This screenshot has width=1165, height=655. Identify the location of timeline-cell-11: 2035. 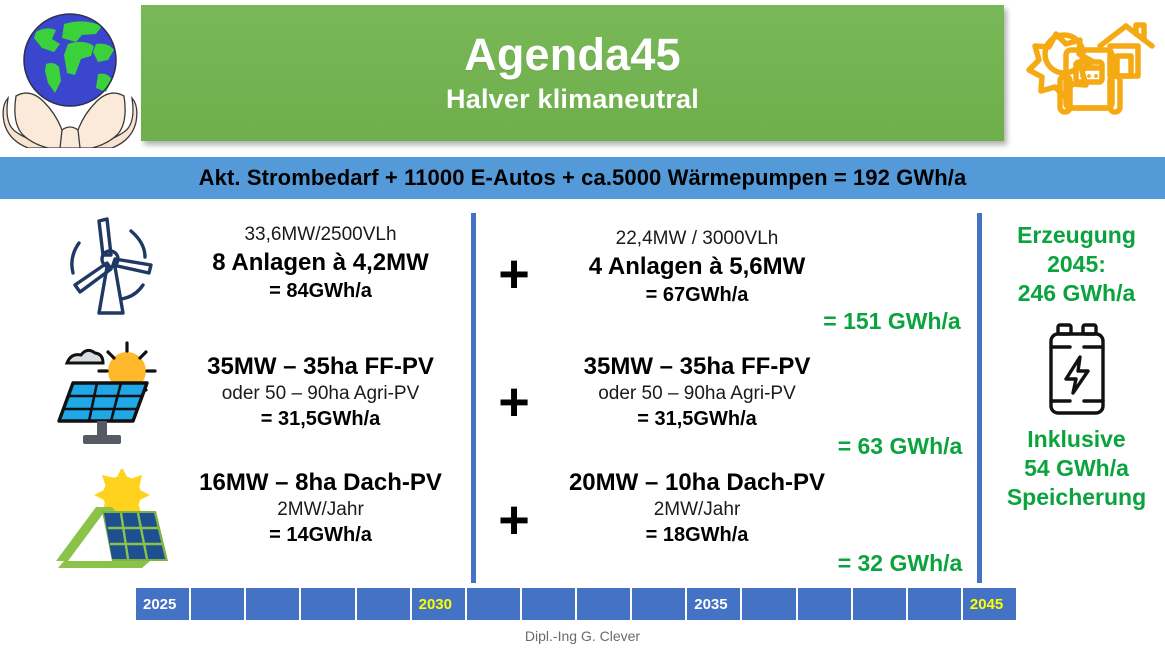
(715, 604).